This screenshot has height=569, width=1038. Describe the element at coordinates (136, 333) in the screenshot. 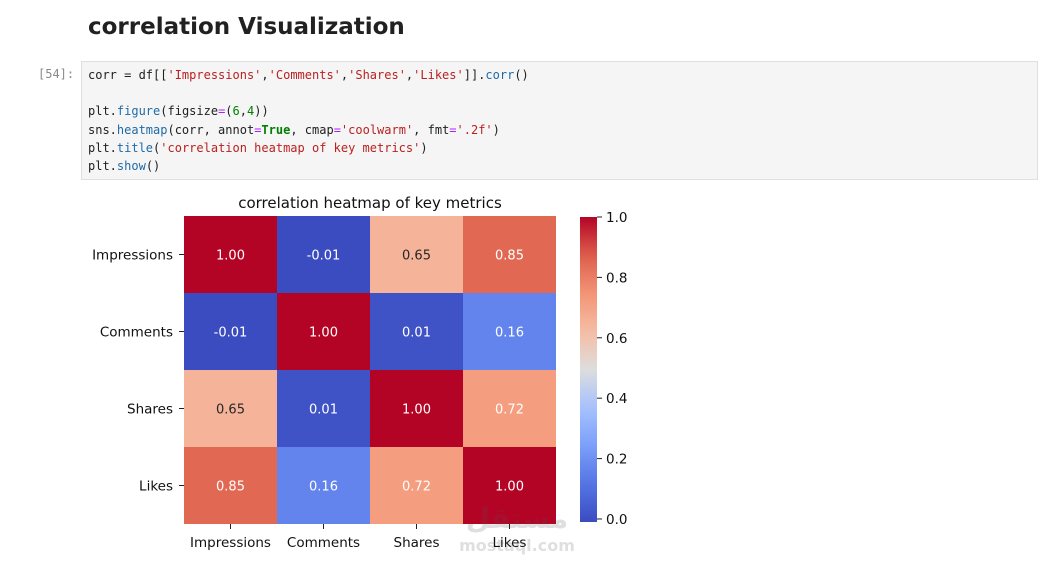

I see `y-tick-label: Comments` at that location.